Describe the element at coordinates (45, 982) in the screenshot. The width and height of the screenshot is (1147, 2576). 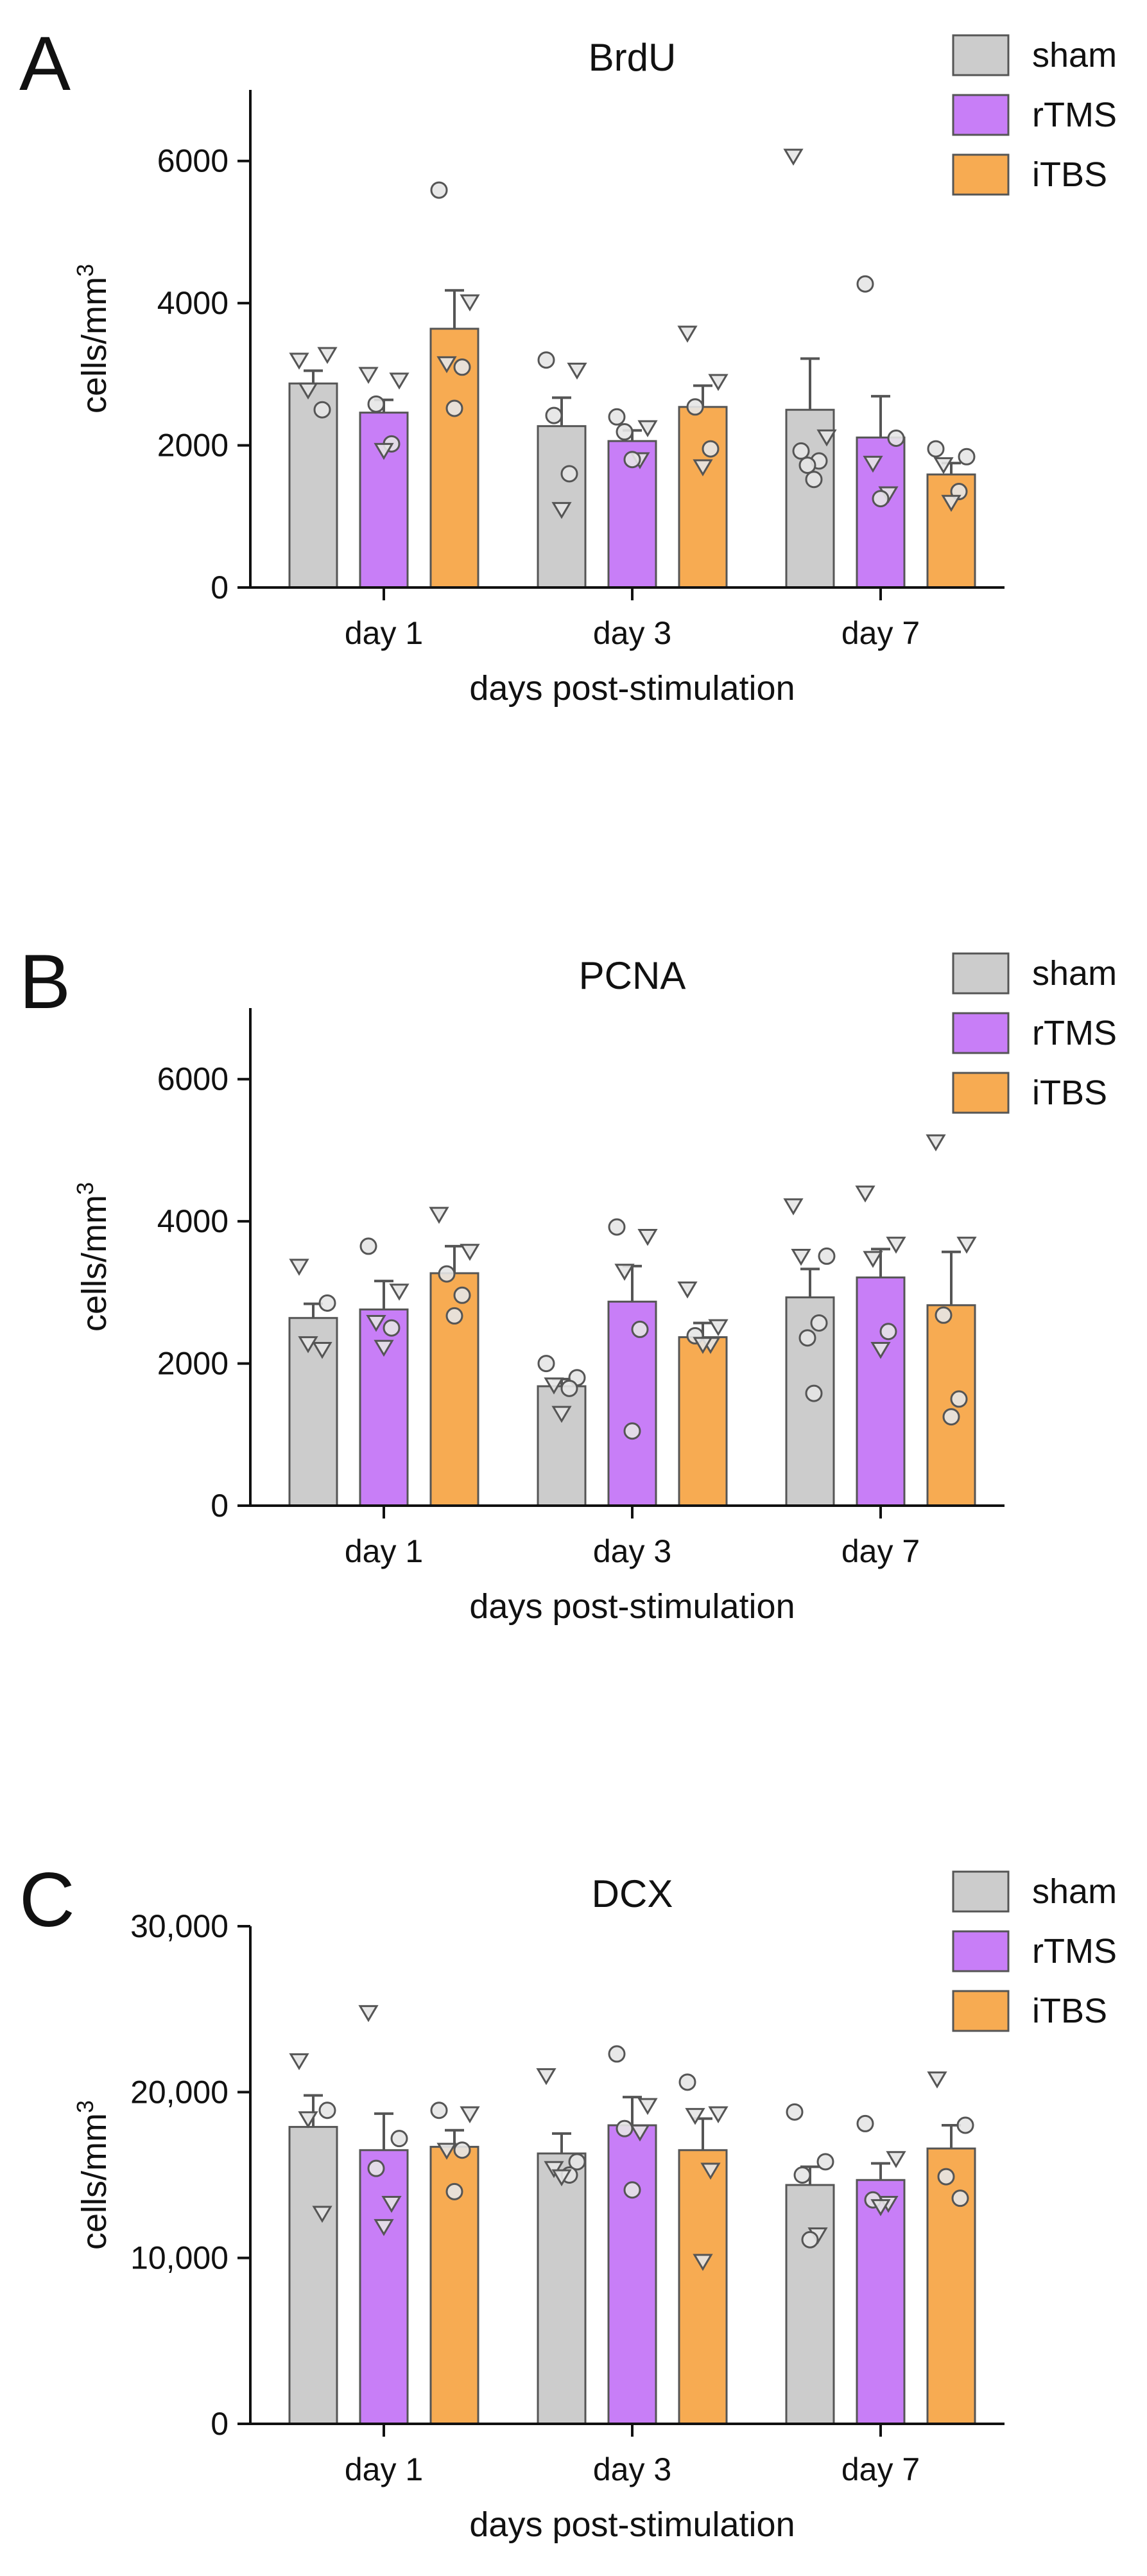
I see `panel-letter: B` at that location.